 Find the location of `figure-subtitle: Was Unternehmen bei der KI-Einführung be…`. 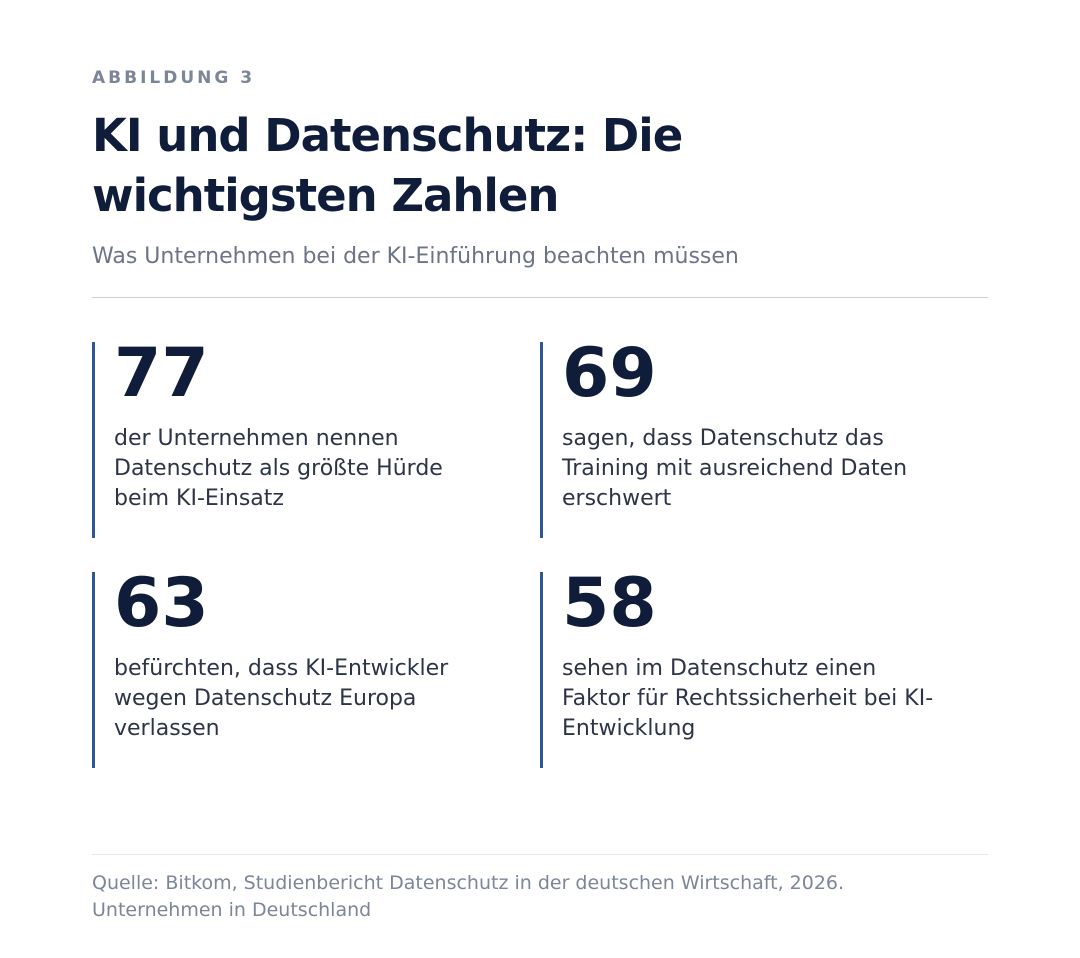

figure-subtitle: Was Unternehmen bei der KI-Einführung be… is located at coordinates (415, 256).